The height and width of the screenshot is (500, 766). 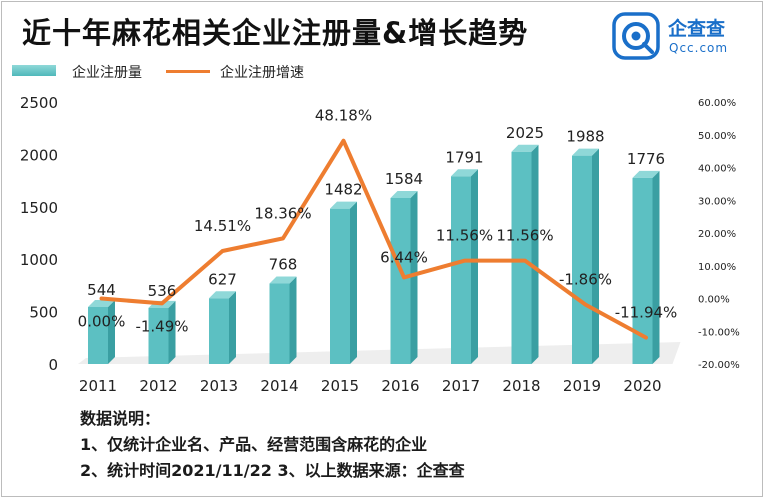 I want to click on y-left-tick-label: 1500, so click(x=39, y=208).